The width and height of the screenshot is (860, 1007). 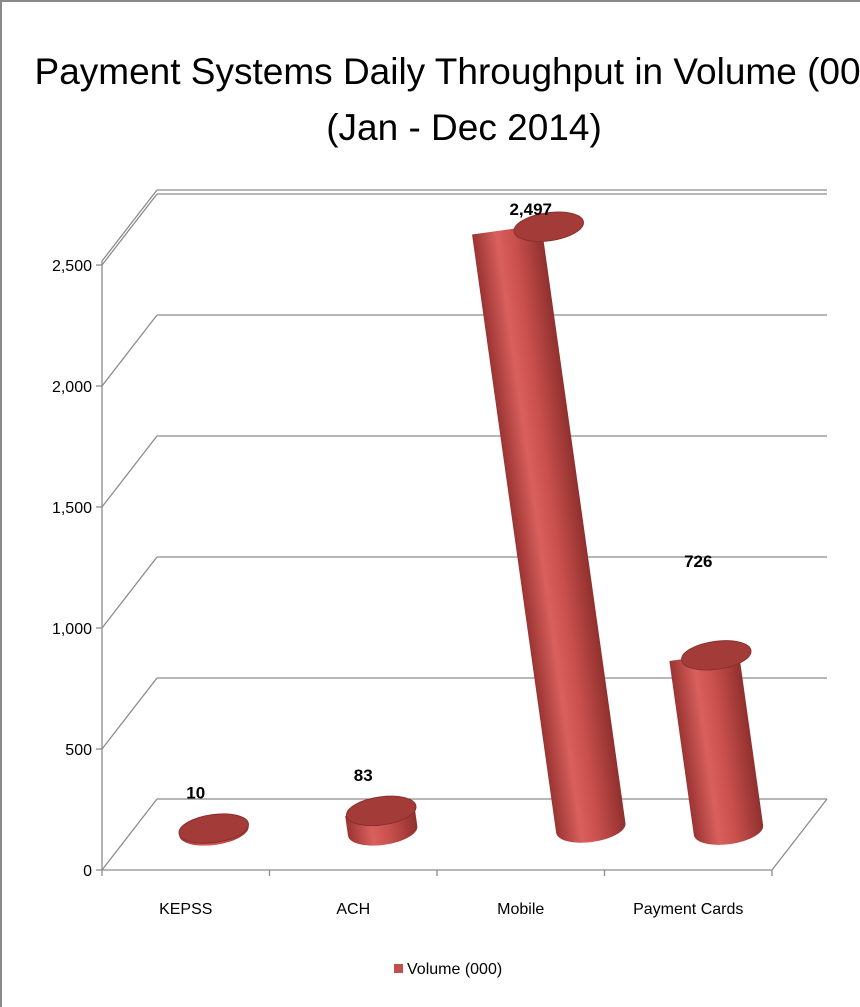 I want to click on y-tick-label: 2,000, so click(x=72, y=387).